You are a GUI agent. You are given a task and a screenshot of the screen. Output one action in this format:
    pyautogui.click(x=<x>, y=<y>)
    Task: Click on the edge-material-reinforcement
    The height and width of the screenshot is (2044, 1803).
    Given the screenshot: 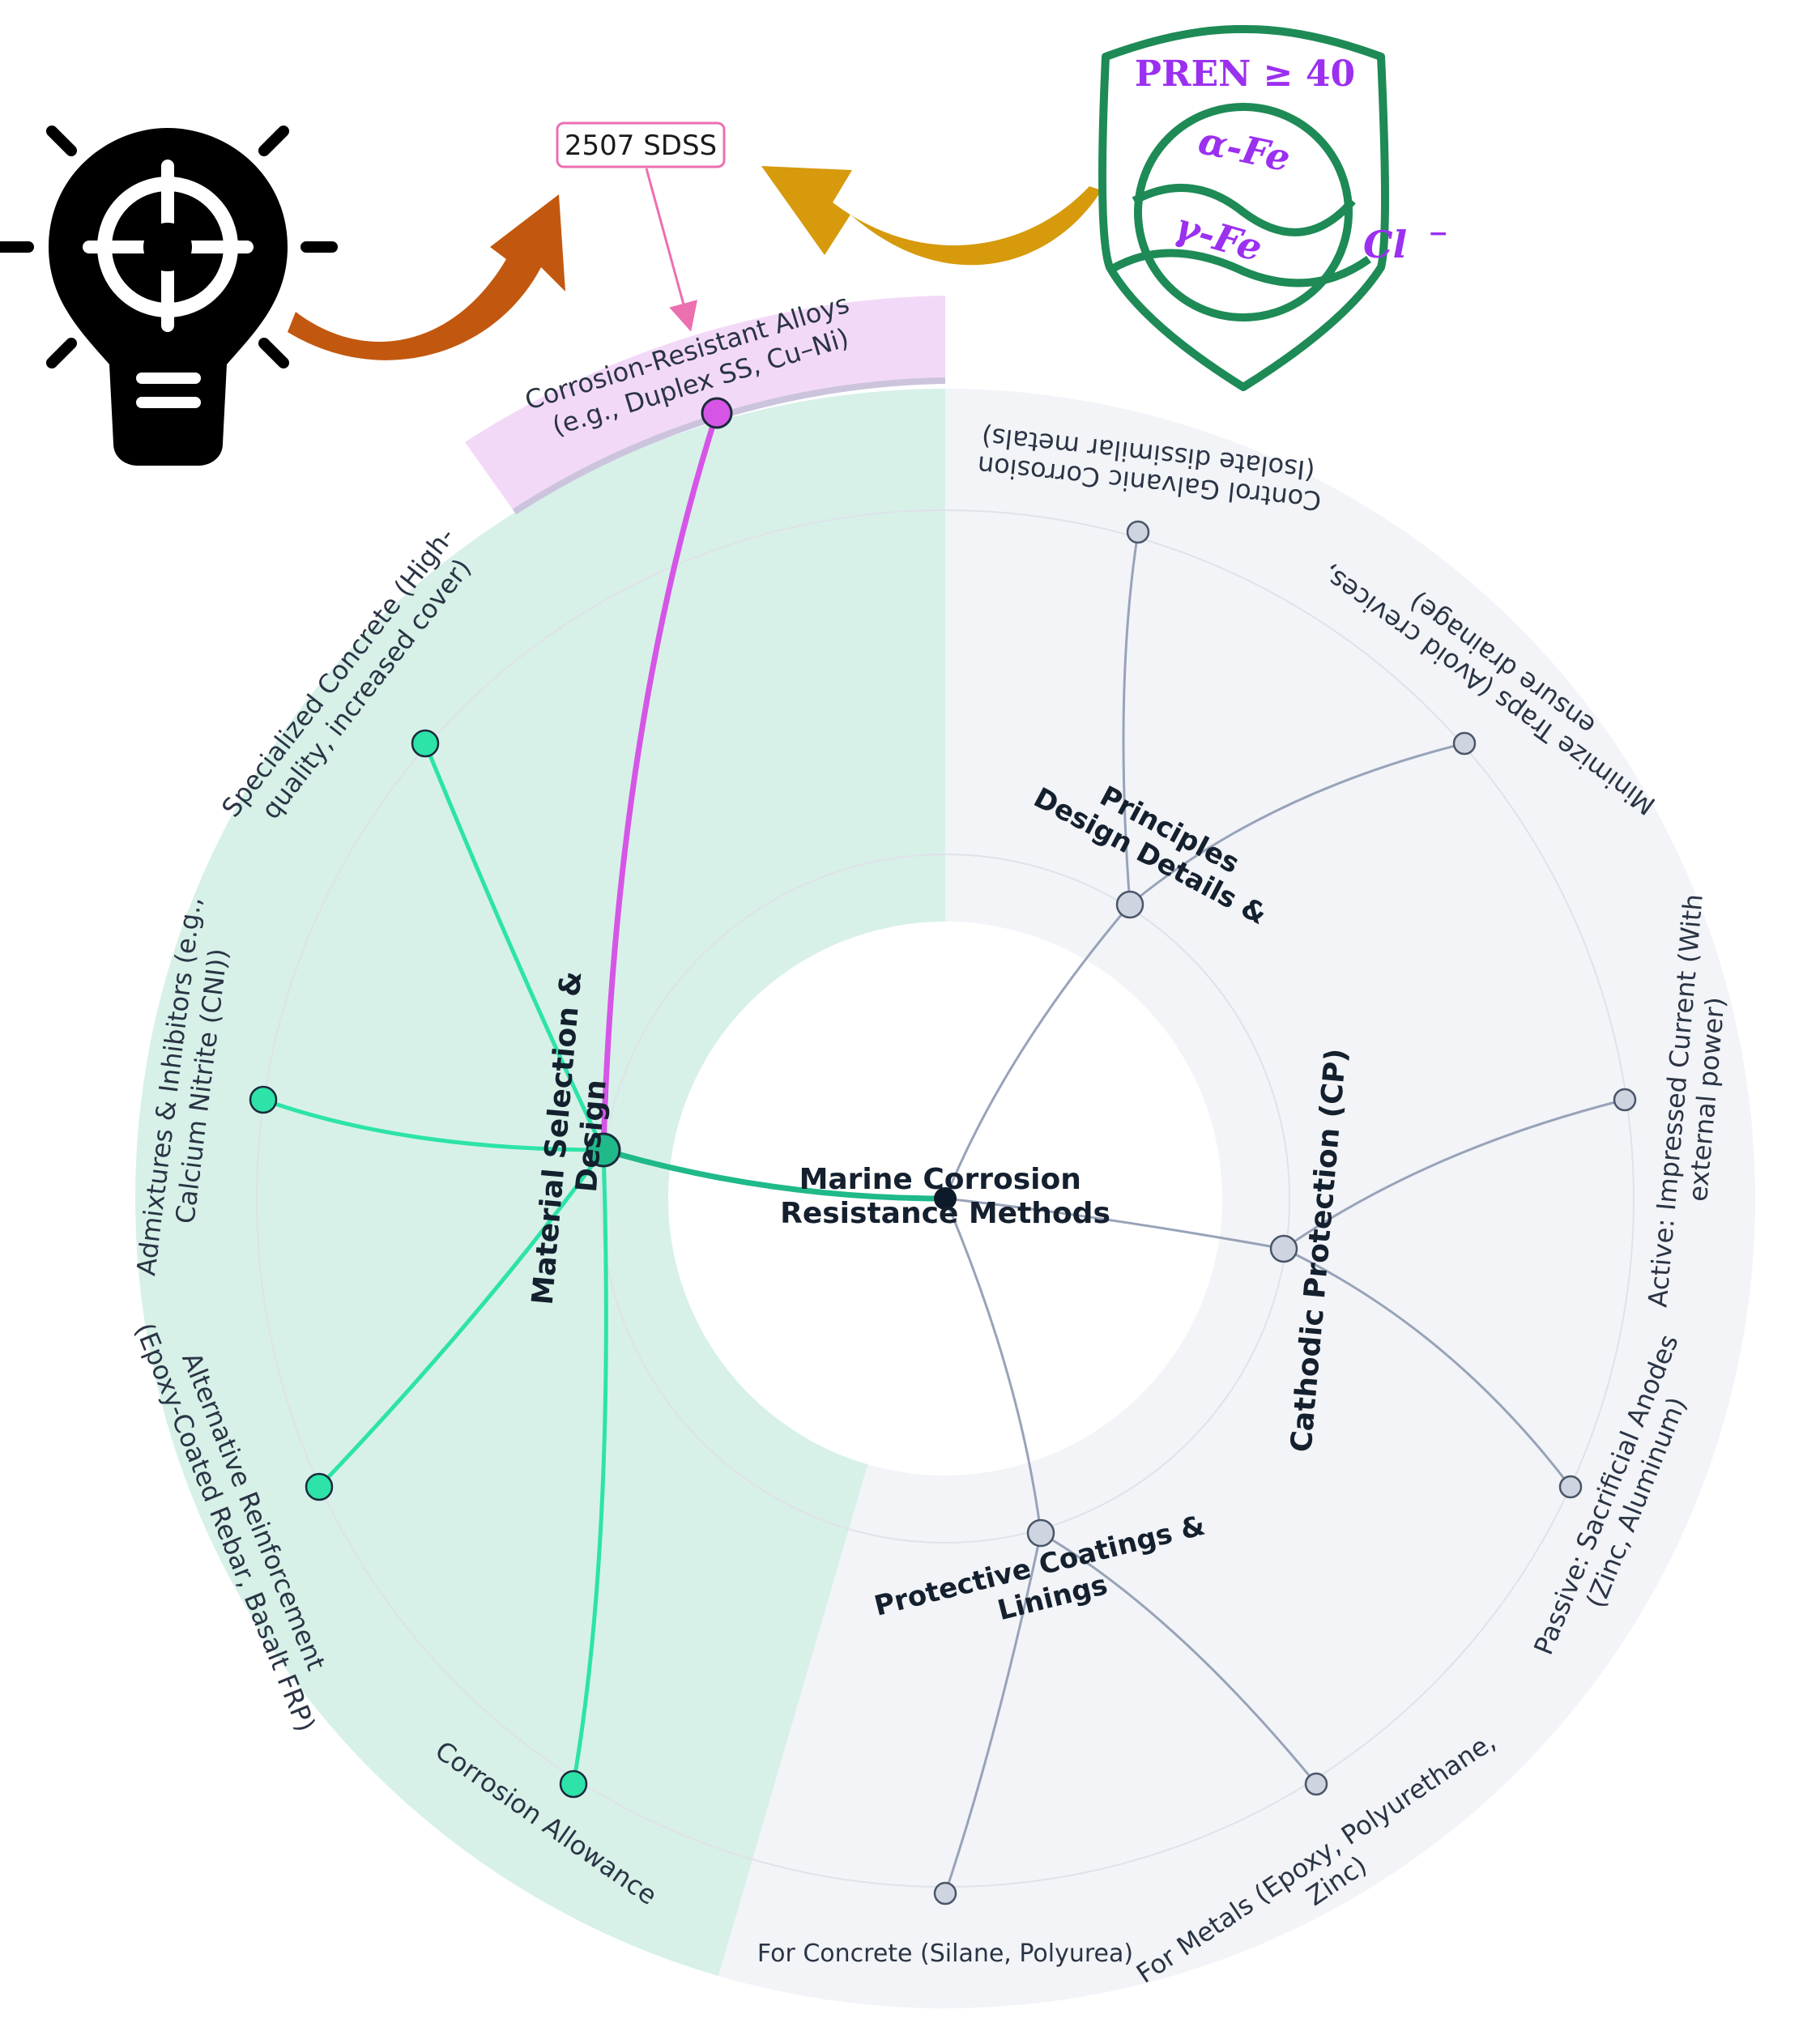 What is the action you would take?
    pyautogui.click(x=462, y=1318)
    